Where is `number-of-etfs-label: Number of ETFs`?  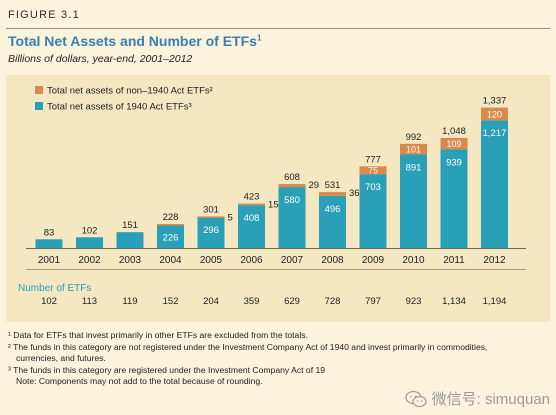 number-of-etfs-label: Number of ETFs is located at coordinates (54, 288).